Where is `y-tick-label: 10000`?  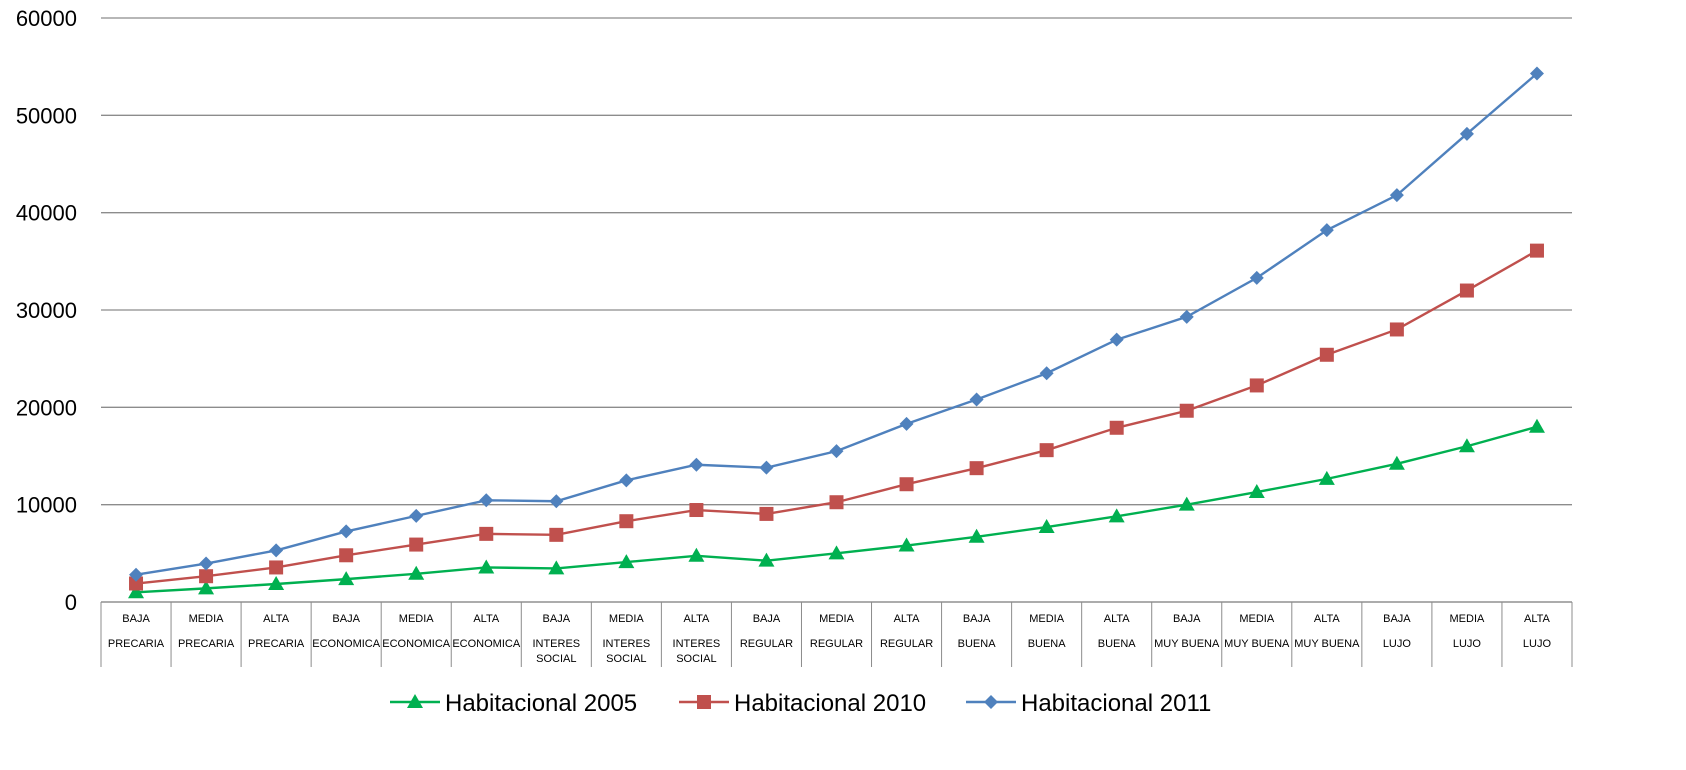 y-tick-label: 10000 is located at coordinates (46, 505).